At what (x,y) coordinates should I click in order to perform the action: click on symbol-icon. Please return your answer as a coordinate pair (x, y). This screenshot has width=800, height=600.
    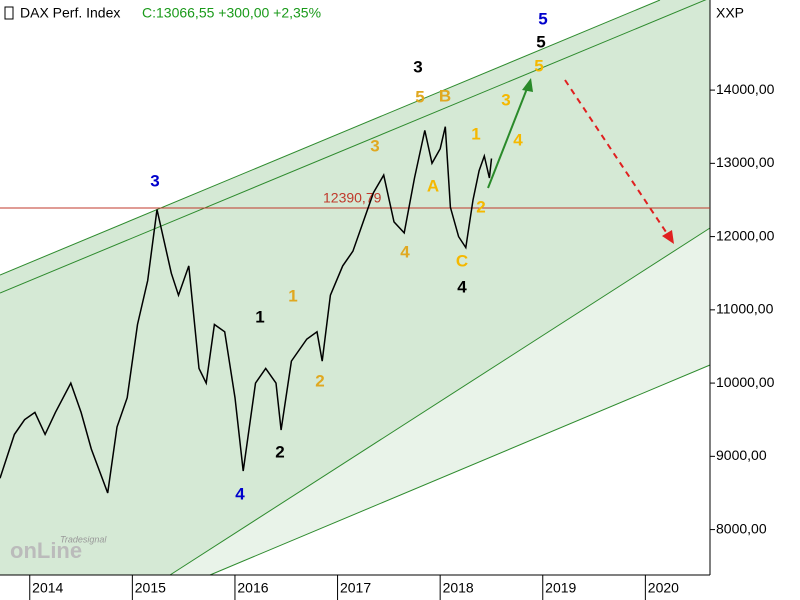
    Looking at the image, I should click on (9, 13).